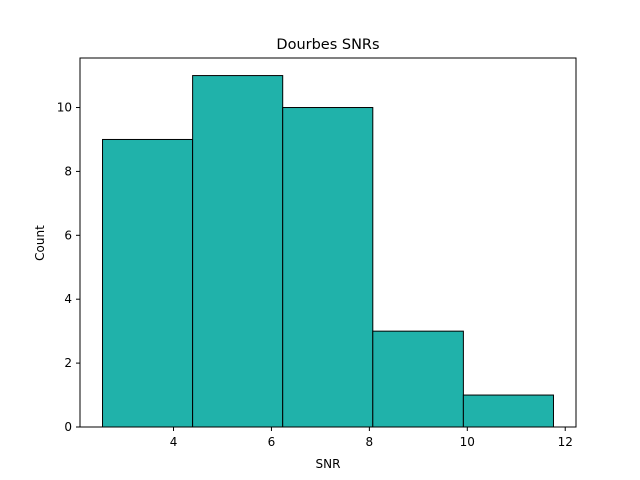  Describe the element at coordinates (68, 267) in the screenshot. I see `y-axis-ticks: 0 2 4 6 8 10` at that location.